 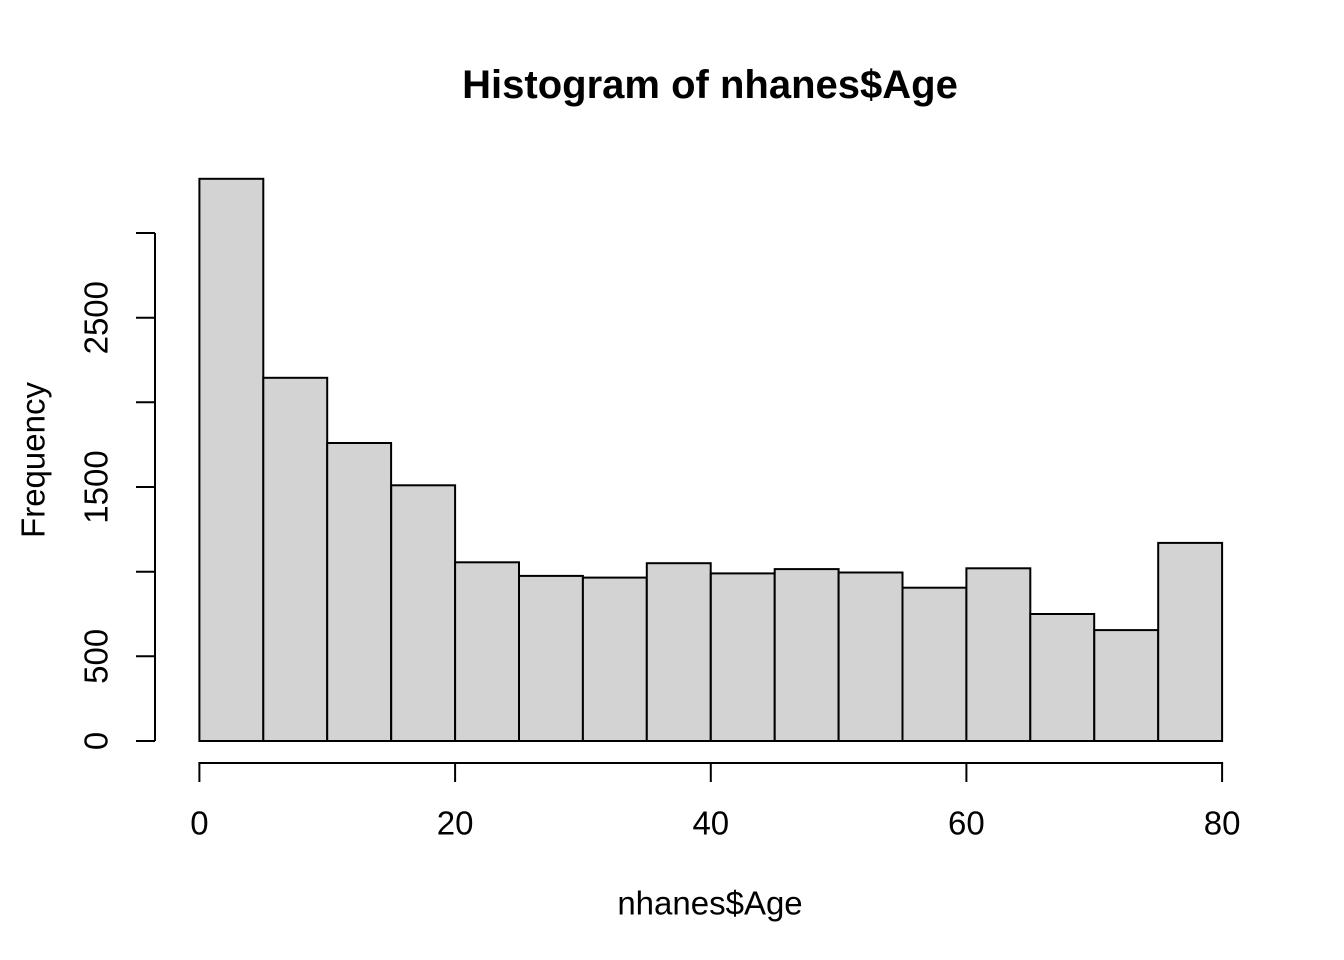 What do you see at coordinates (710, 823) in the screenshot?
I see `x-tick-label: 40` at bounding box center [710, 823].